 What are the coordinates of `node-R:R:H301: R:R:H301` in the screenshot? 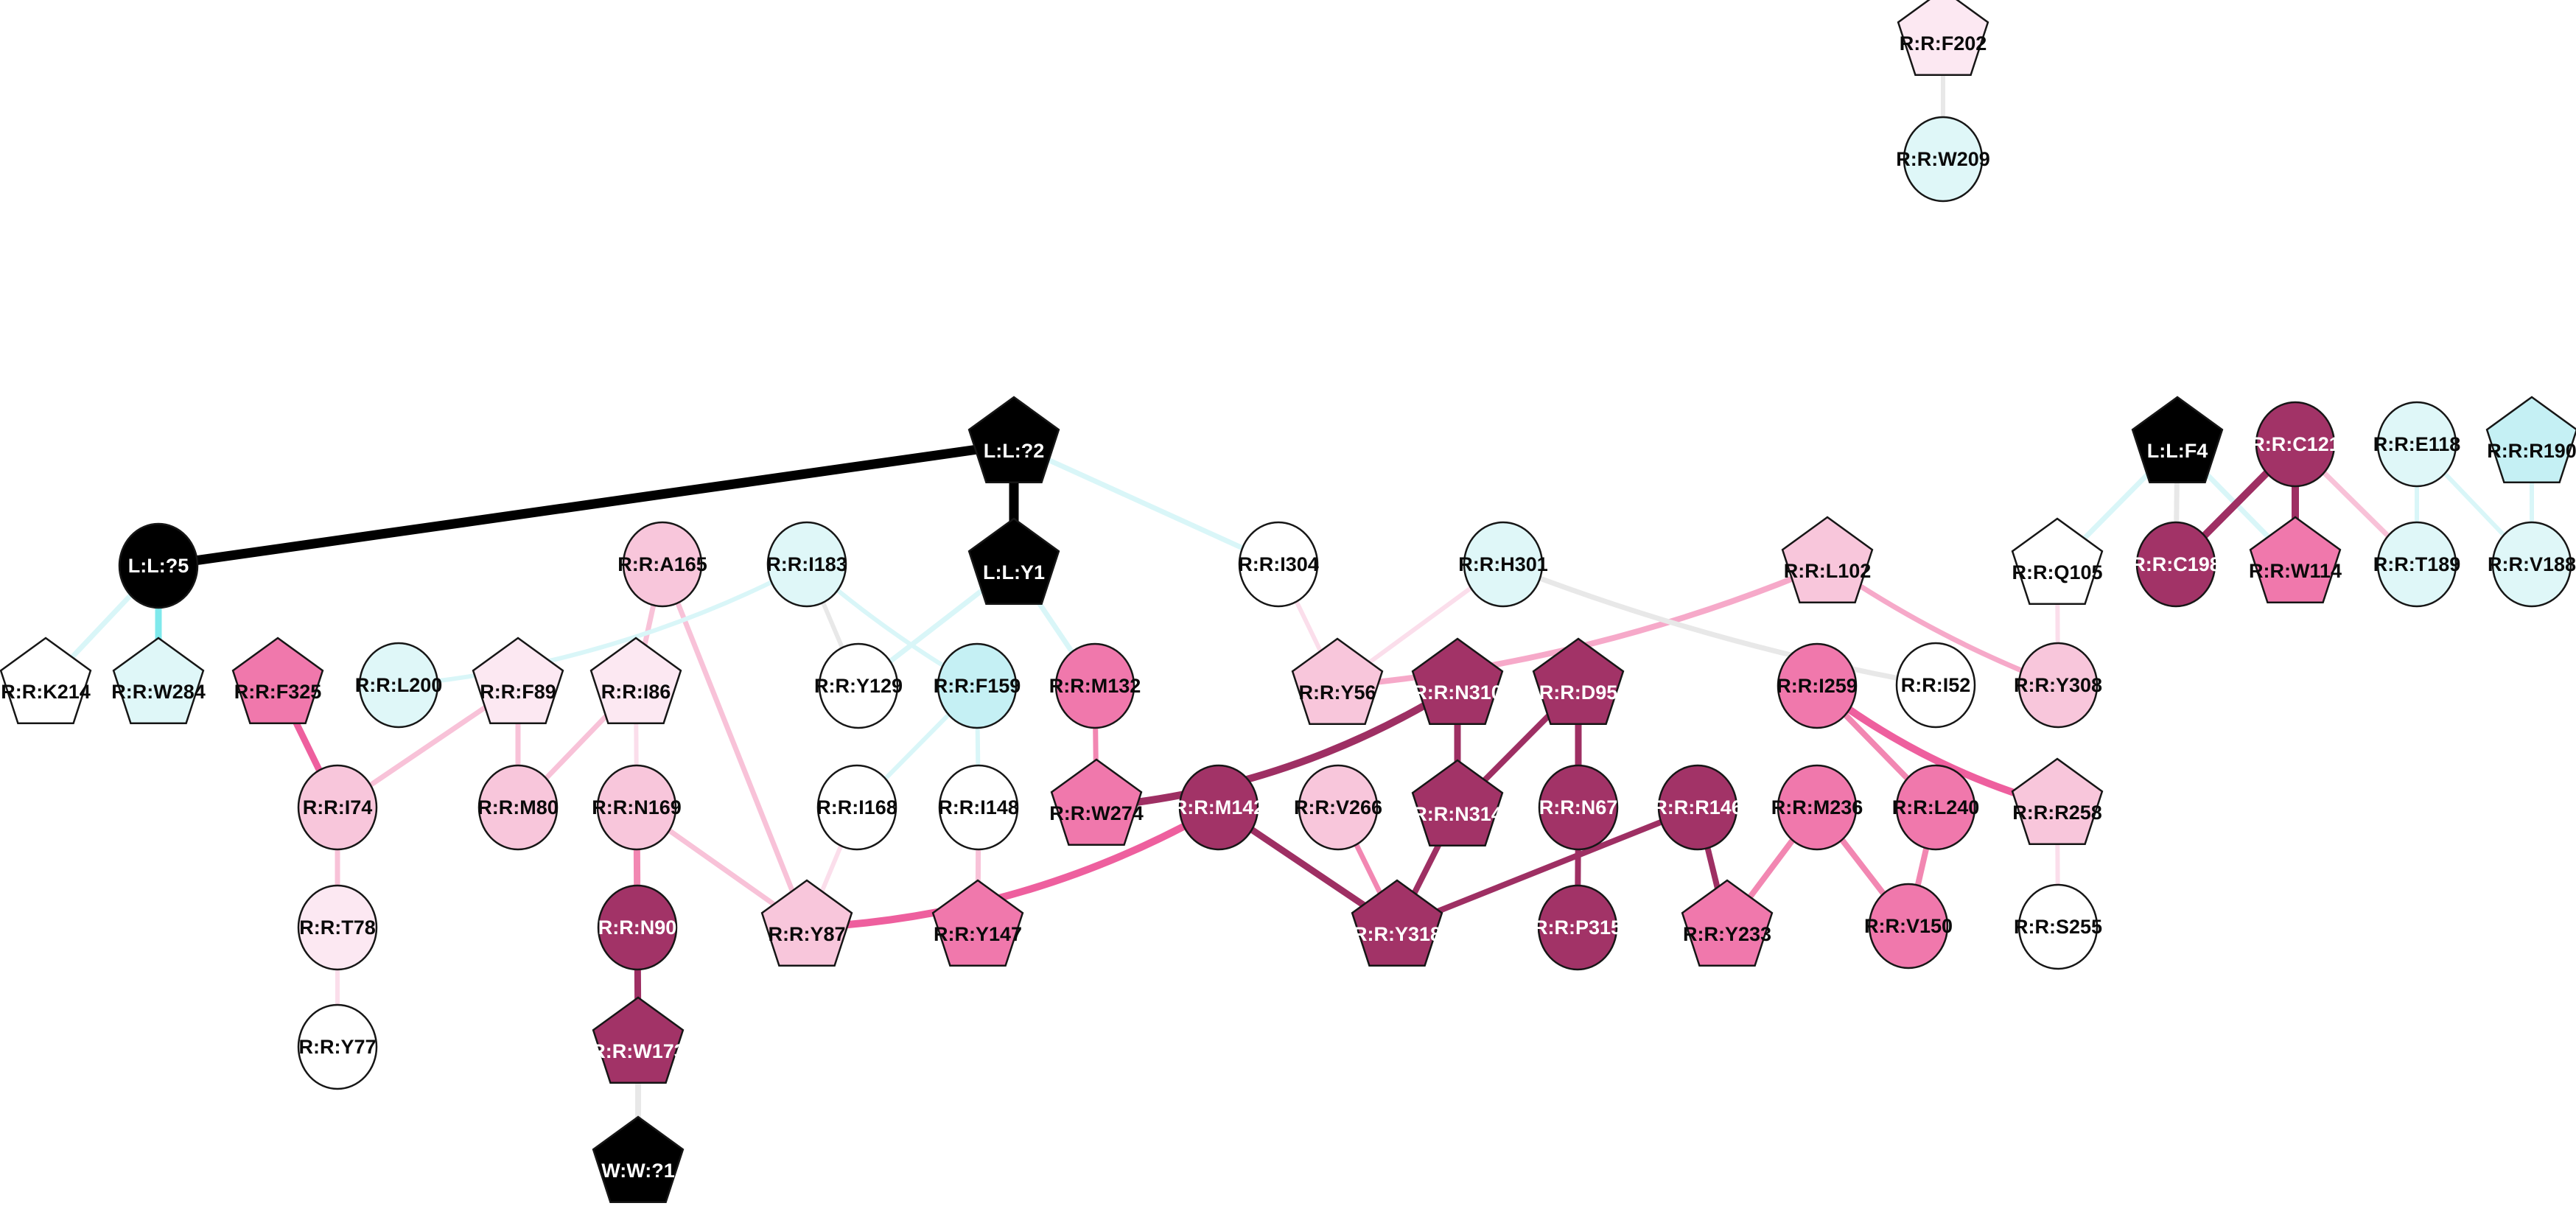 It's located at (1503, 564).